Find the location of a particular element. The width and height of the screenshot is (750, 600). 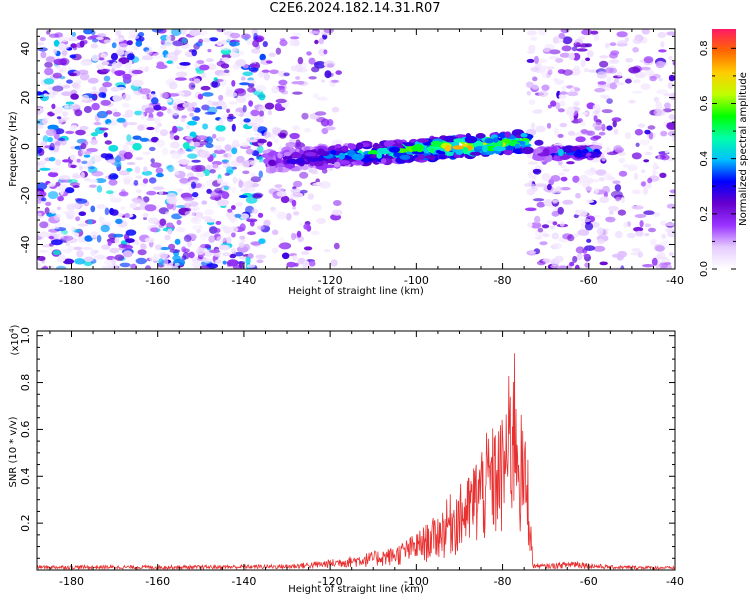

x-tick-label: -80 is located at coordinates (503, 581).